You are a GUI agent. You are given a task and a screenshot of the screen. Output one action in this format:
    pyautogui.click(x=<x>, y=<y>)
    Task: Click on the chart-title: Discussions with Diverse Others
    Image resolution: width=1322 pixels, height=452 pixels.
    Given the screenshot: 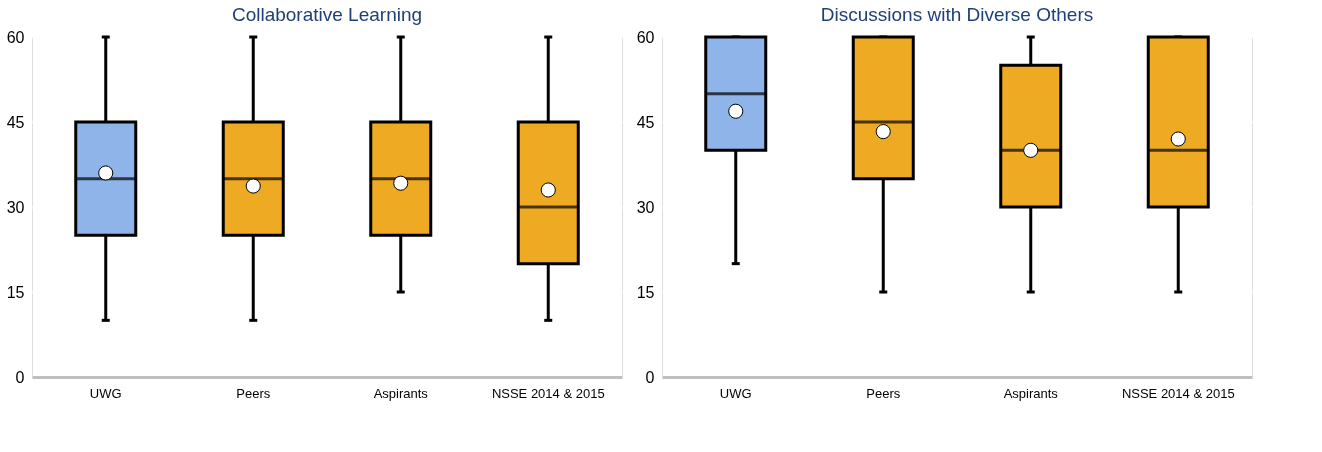 What is the action you would take?
    pyautogui.click(x=957, y=14)
    